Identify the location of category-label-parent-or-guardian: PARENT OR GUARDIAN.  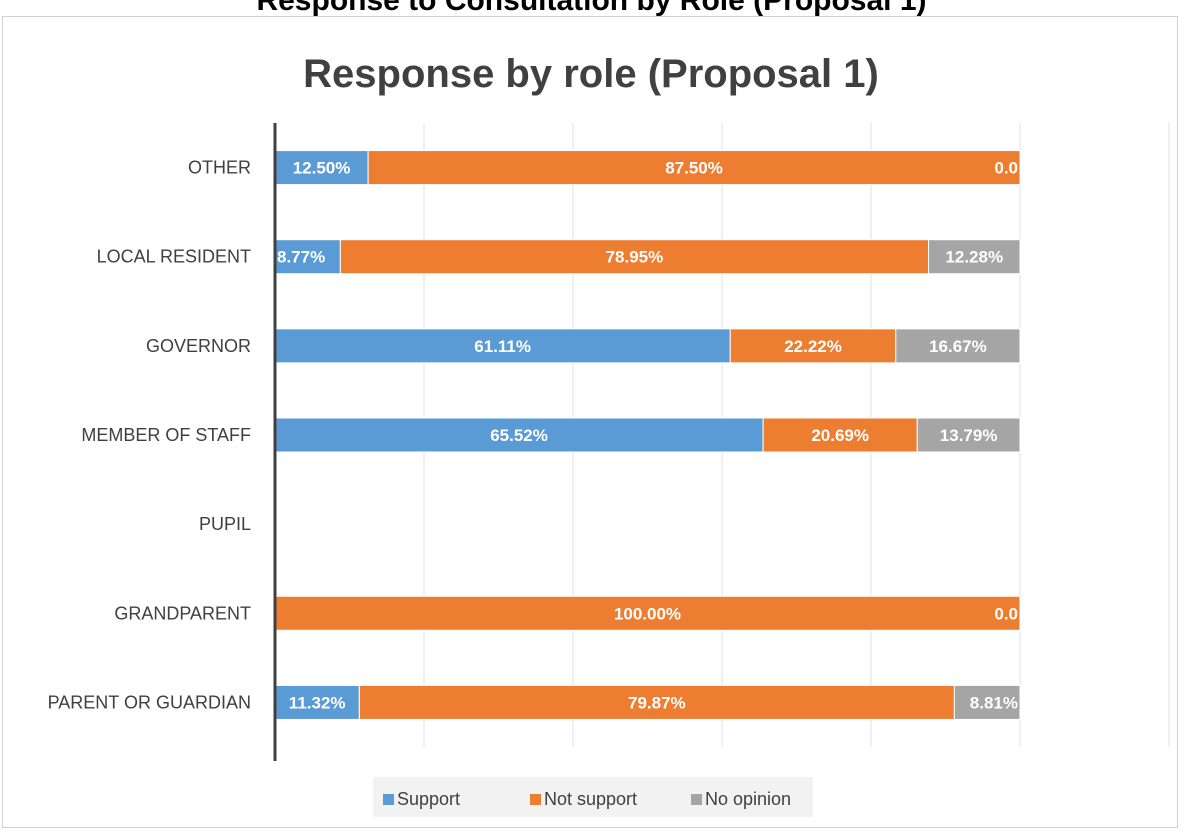
(149, 702).